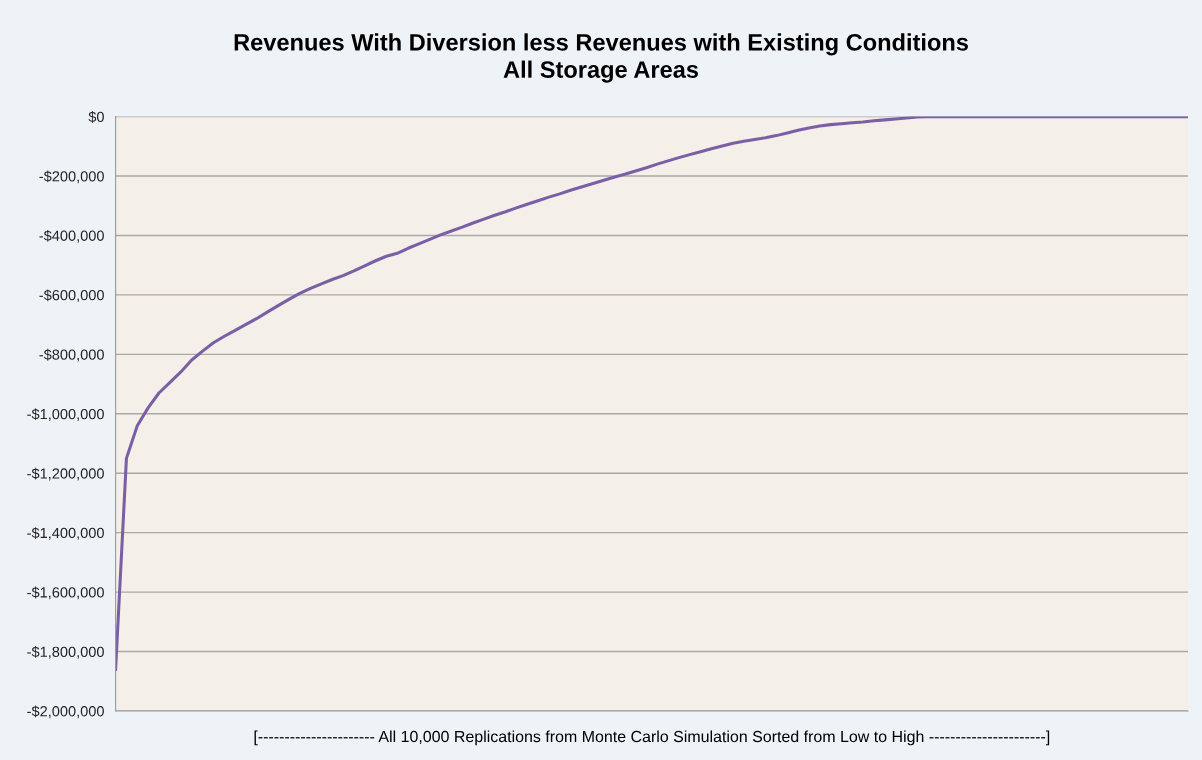  Describe the element at coordinates (71, 355) in the screenshot. I see `y-tick-label: -$800,000` at that location.